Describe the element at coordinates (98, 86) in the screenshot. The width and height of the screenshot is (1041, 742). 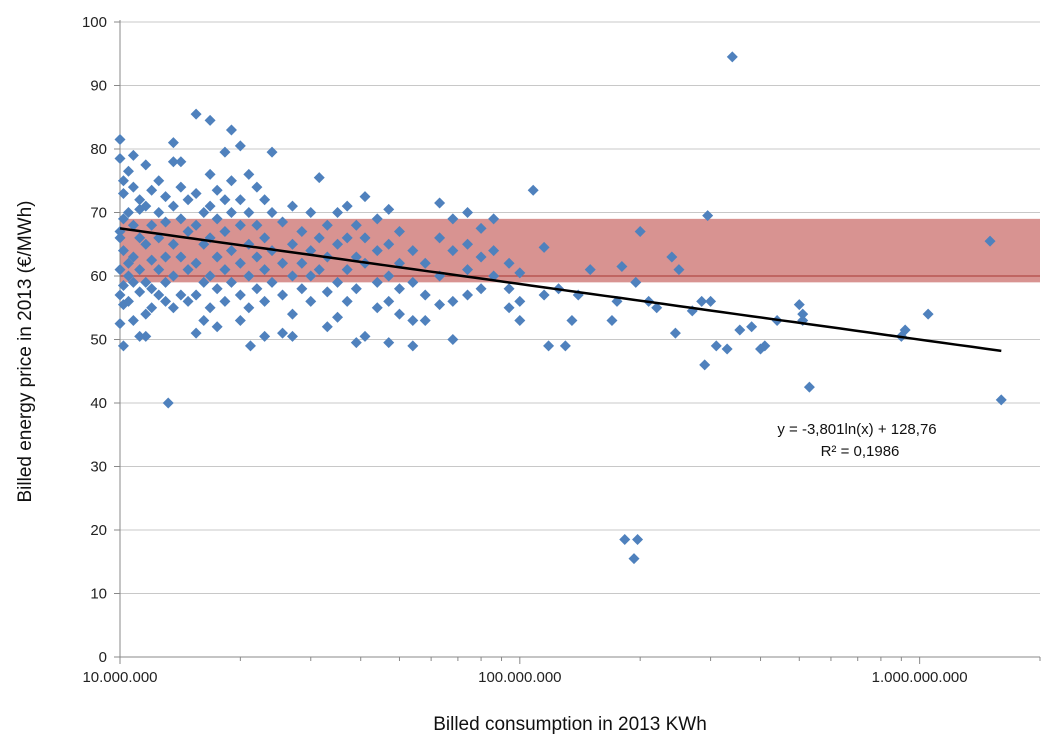
I see `y-tick-label: 90` at that location.